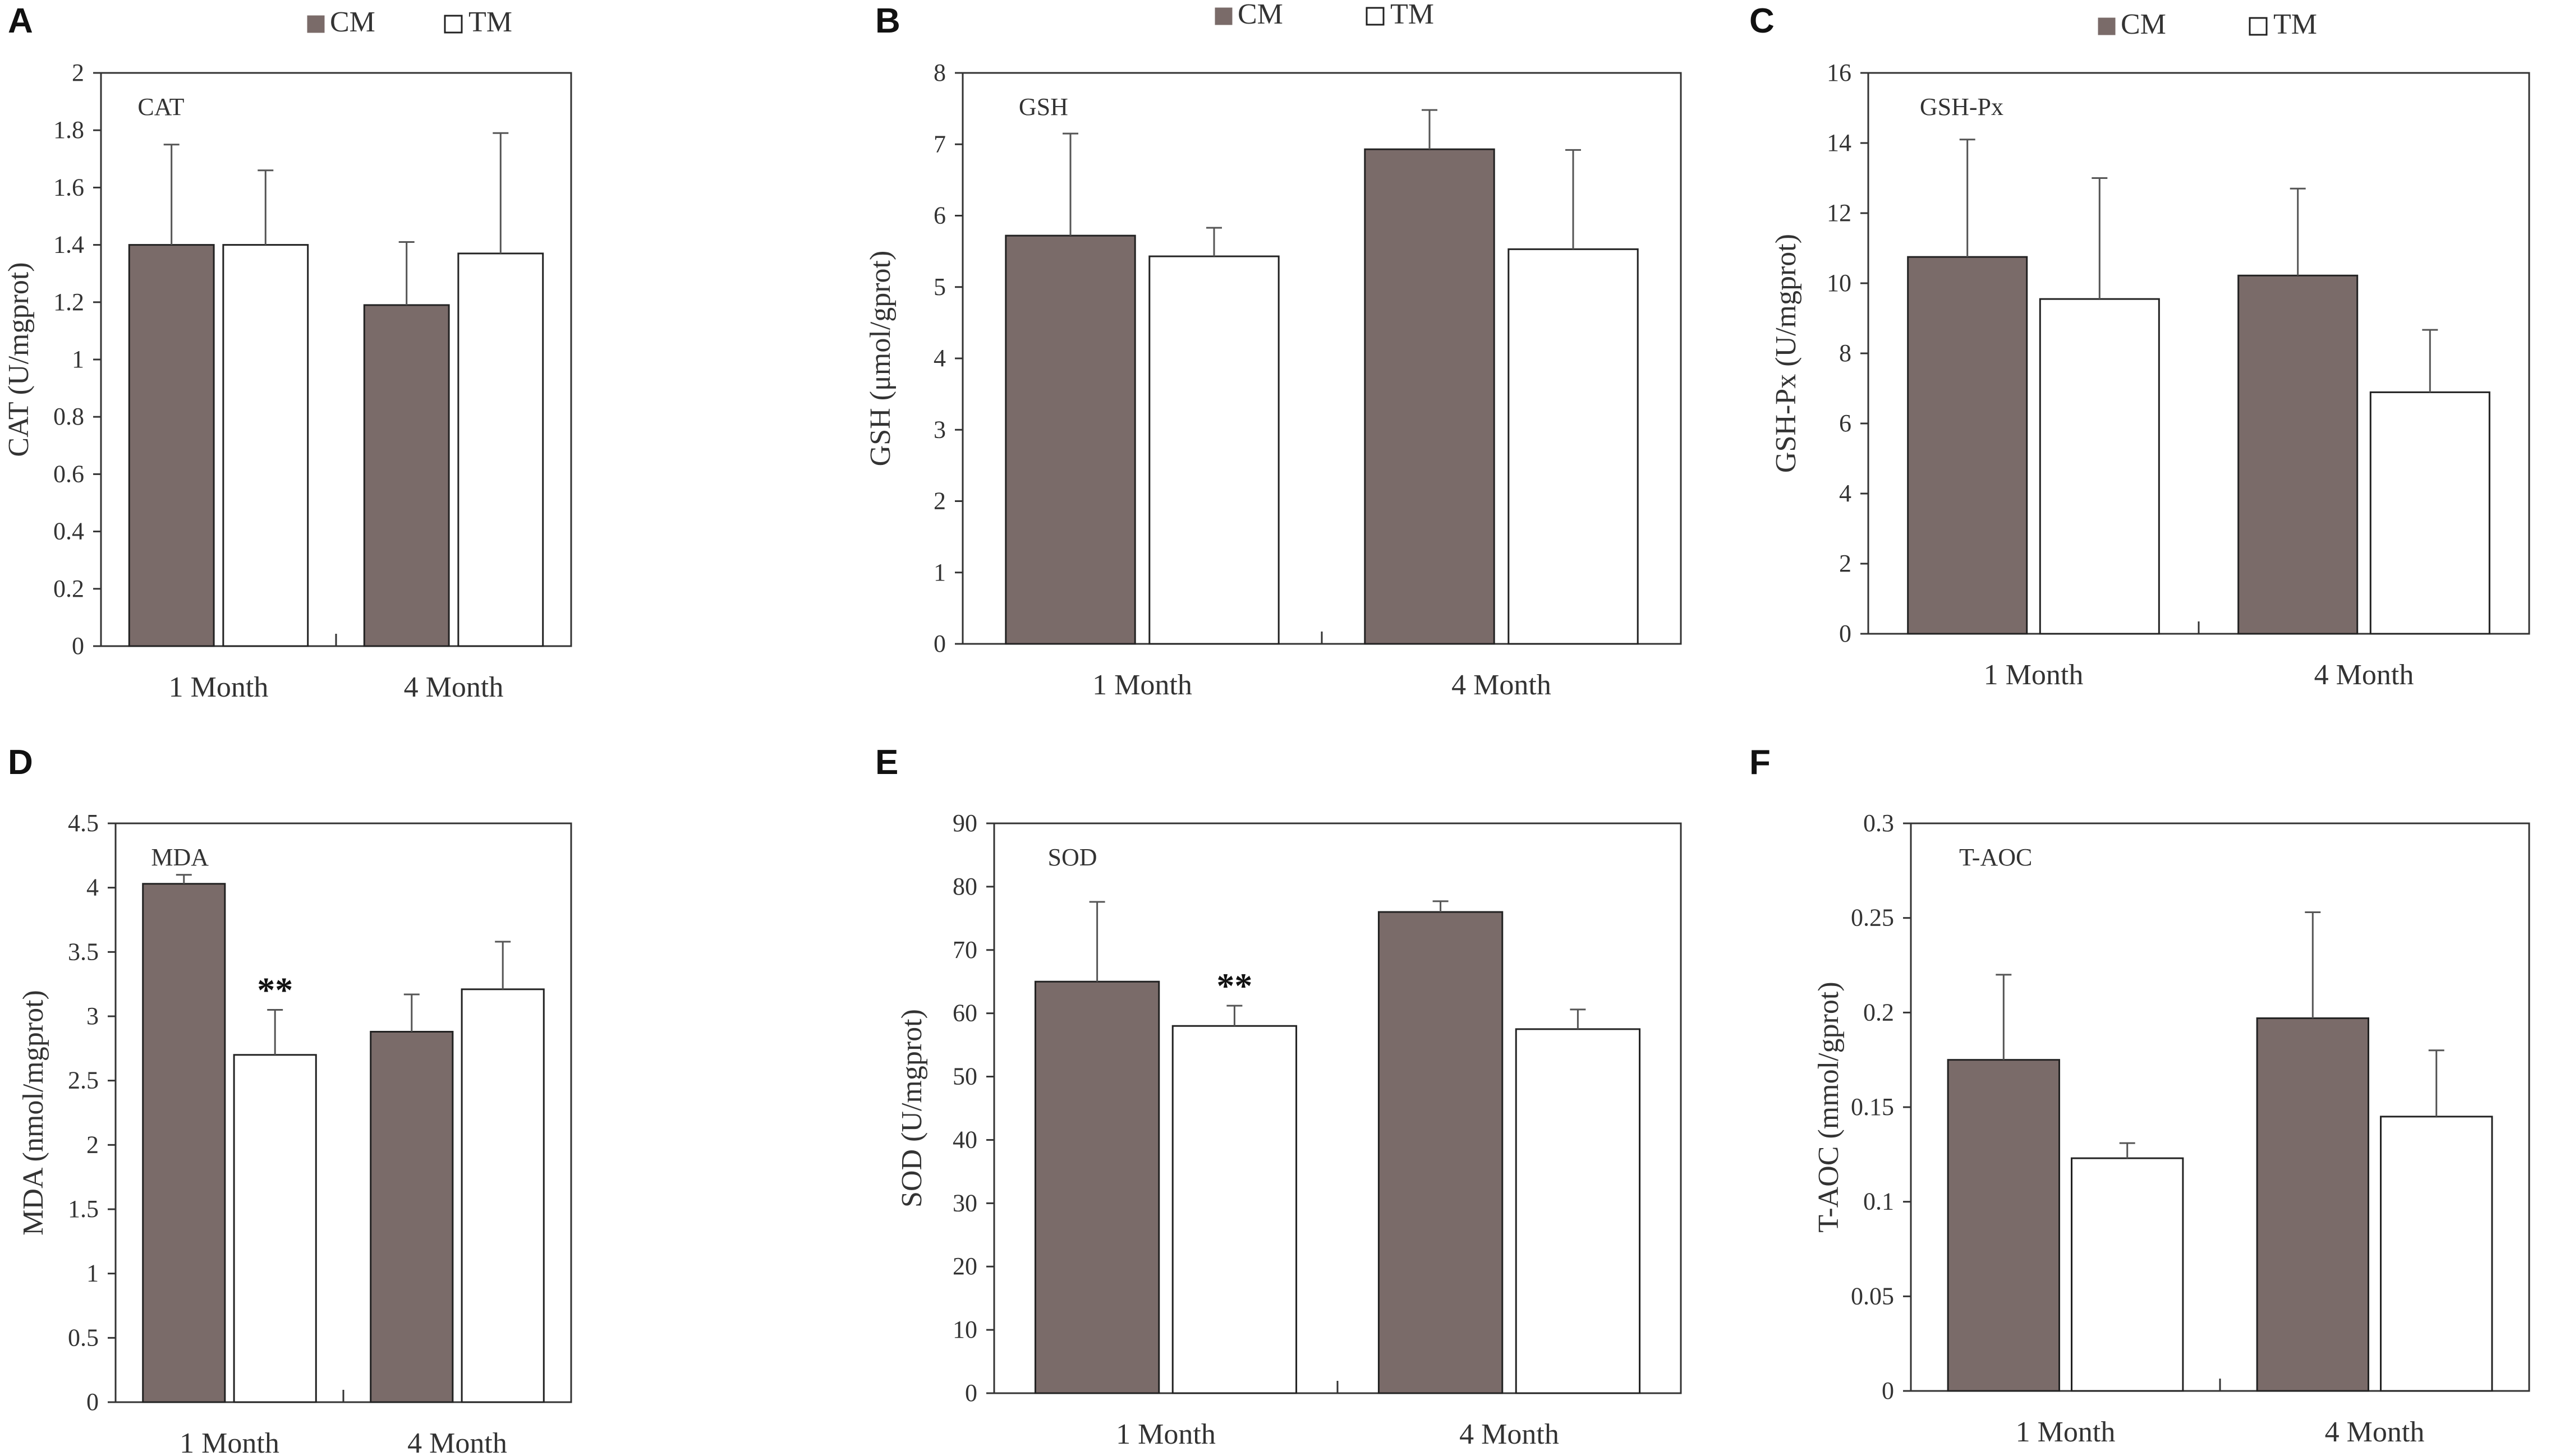  Describe the element at coordinates (940, 144) in the screenshot. I see `y-tick-label: 7` at that location.